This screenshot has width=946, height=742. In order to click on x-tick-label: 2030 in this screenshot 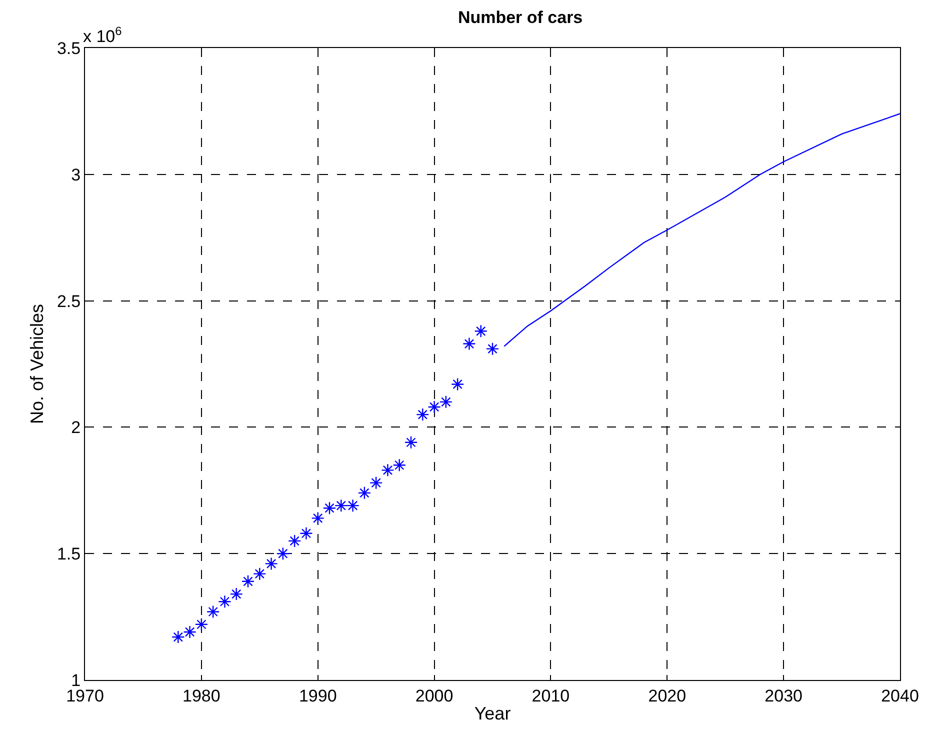, I will do `click(783, 696)`.